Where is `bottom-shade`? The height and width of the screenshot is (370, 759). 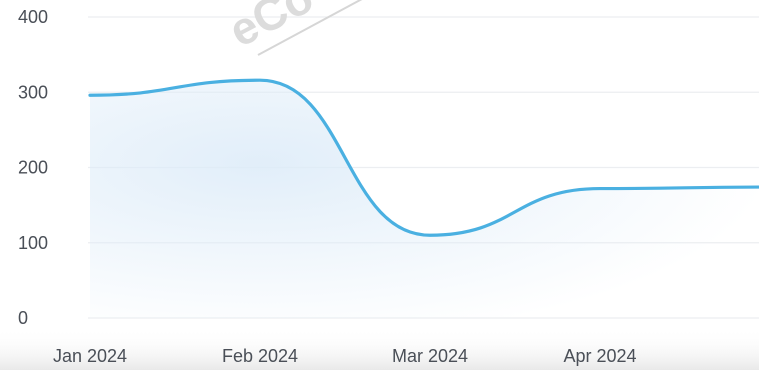 bottom-shade is located at coordinates (379, 349).